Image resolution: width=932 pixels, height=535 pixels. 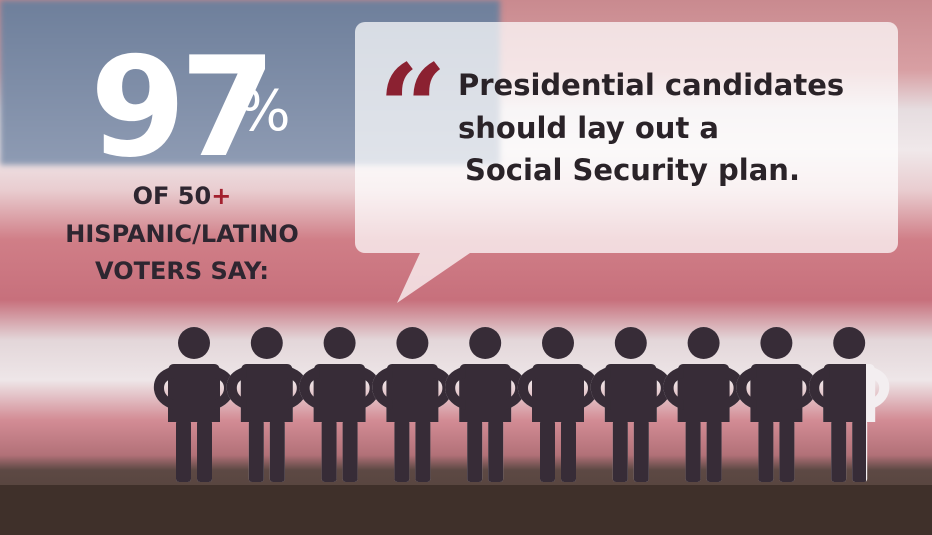 What do you see at coordinates (221, 196) in the screenshot?
I see `group-suffix: +` at bounding box center [221, 196].